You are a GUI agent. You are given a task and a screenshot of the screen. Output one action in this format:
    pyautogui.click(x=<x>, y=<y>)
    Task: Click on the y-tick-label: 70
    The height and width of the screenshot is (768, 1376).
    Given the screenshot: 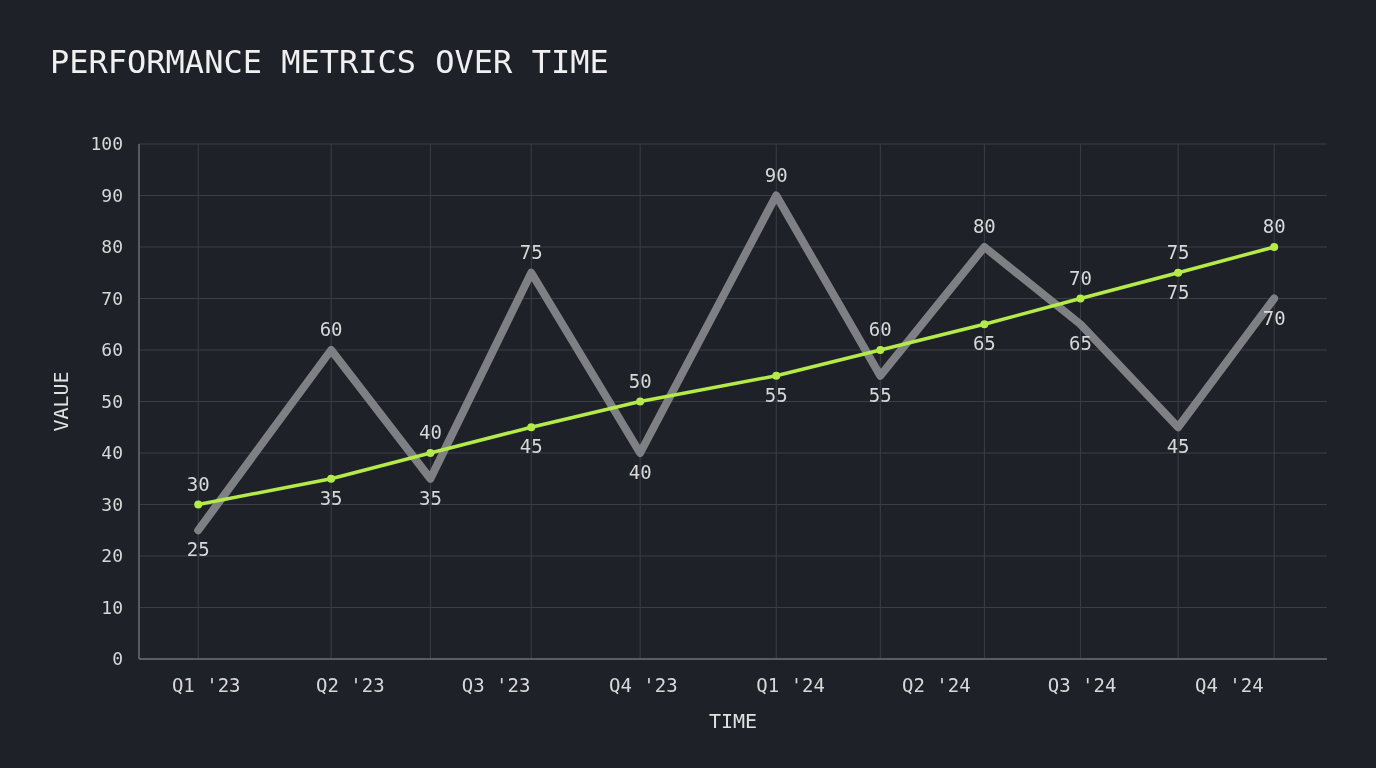 What is the action you would take?
    pyautogui.click(x=112, y=298)
    